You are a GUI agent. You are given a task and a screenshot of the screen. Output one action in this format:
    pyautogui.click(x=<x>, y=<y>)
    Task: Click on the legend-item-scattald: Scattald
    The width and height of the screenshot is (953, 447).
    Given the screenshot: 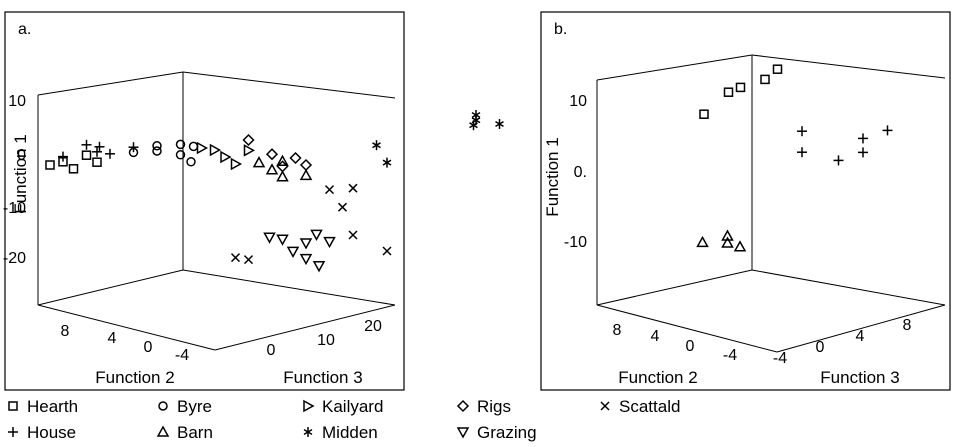 What is the action you would take?
    pyautogui.click(x=640, y=406)
    